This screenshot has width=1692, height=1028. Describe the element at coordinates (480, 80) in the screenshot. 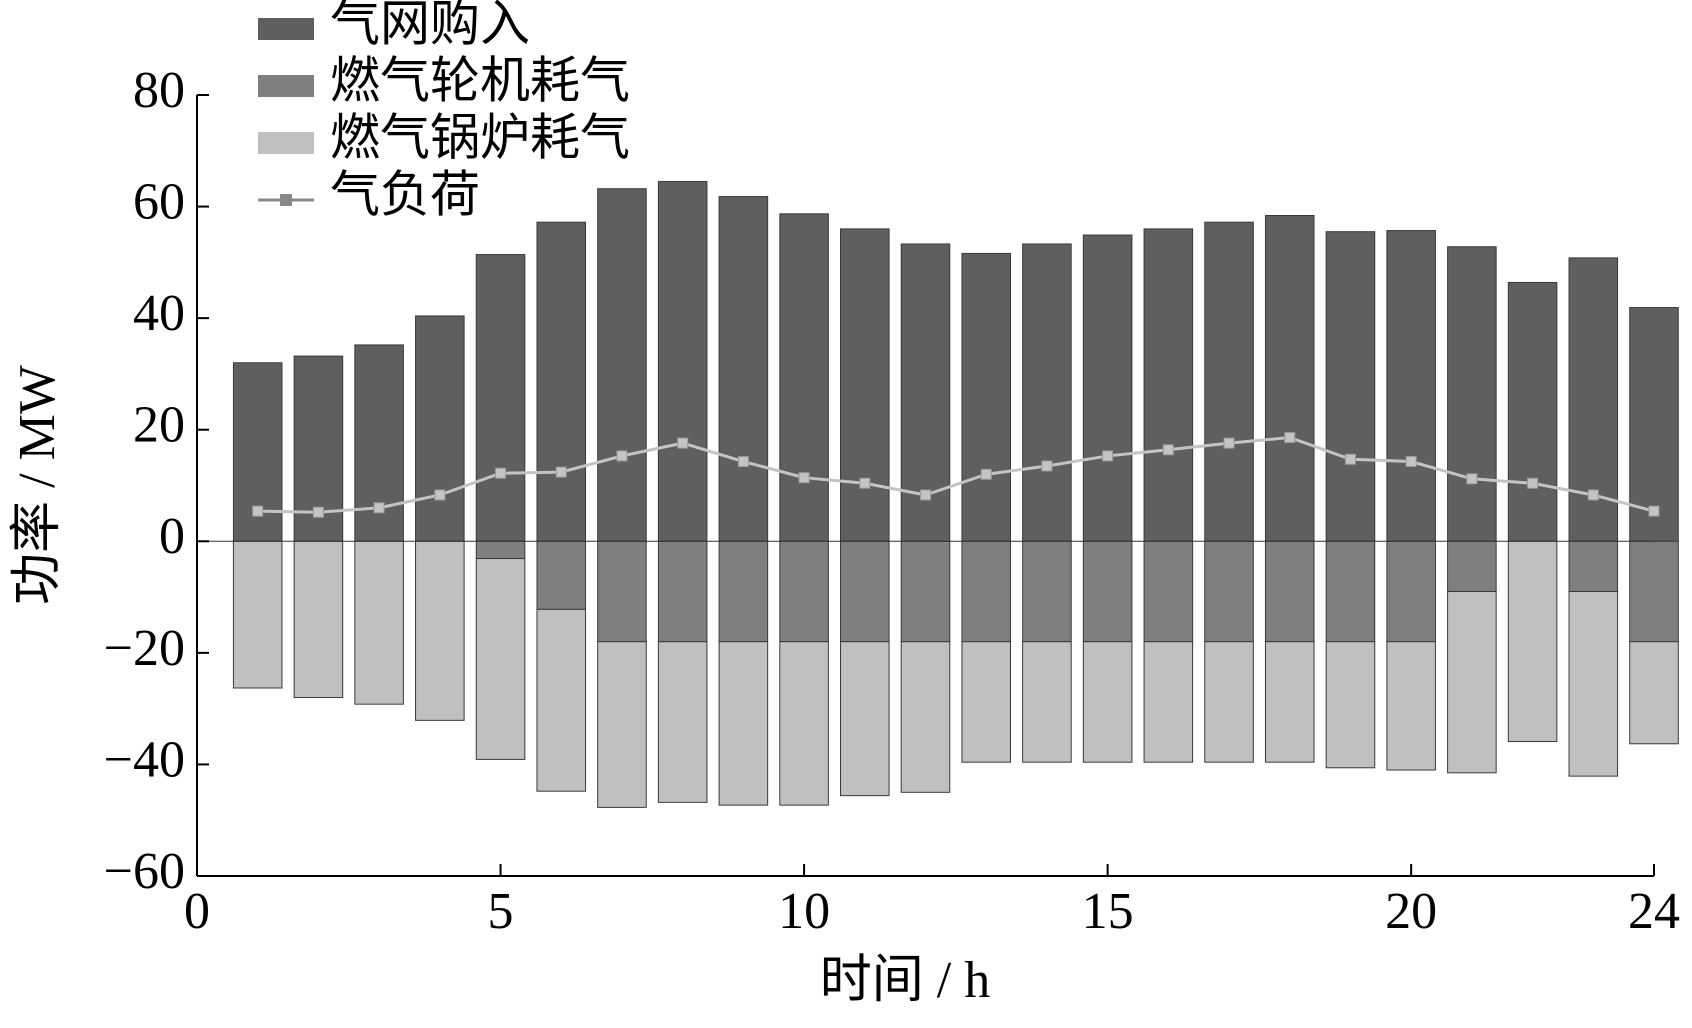

I see `legend-label: 燃气轮机耗气` at that location.